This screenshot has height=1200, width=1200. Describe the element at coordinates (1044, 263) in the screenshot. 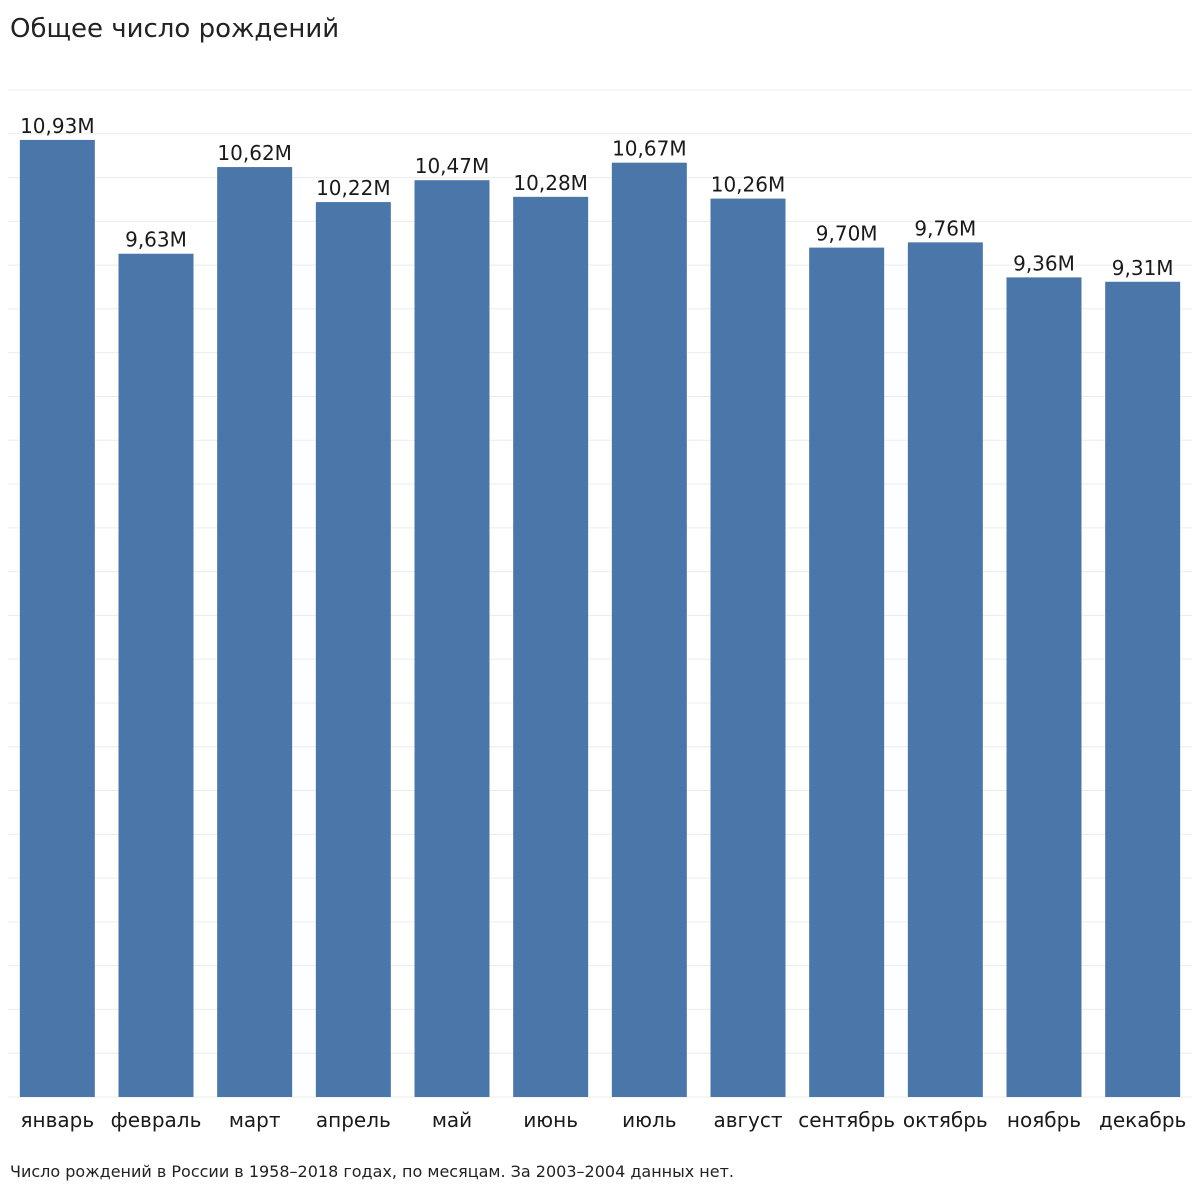

I see `data-label-10: 9,36M` at that location.